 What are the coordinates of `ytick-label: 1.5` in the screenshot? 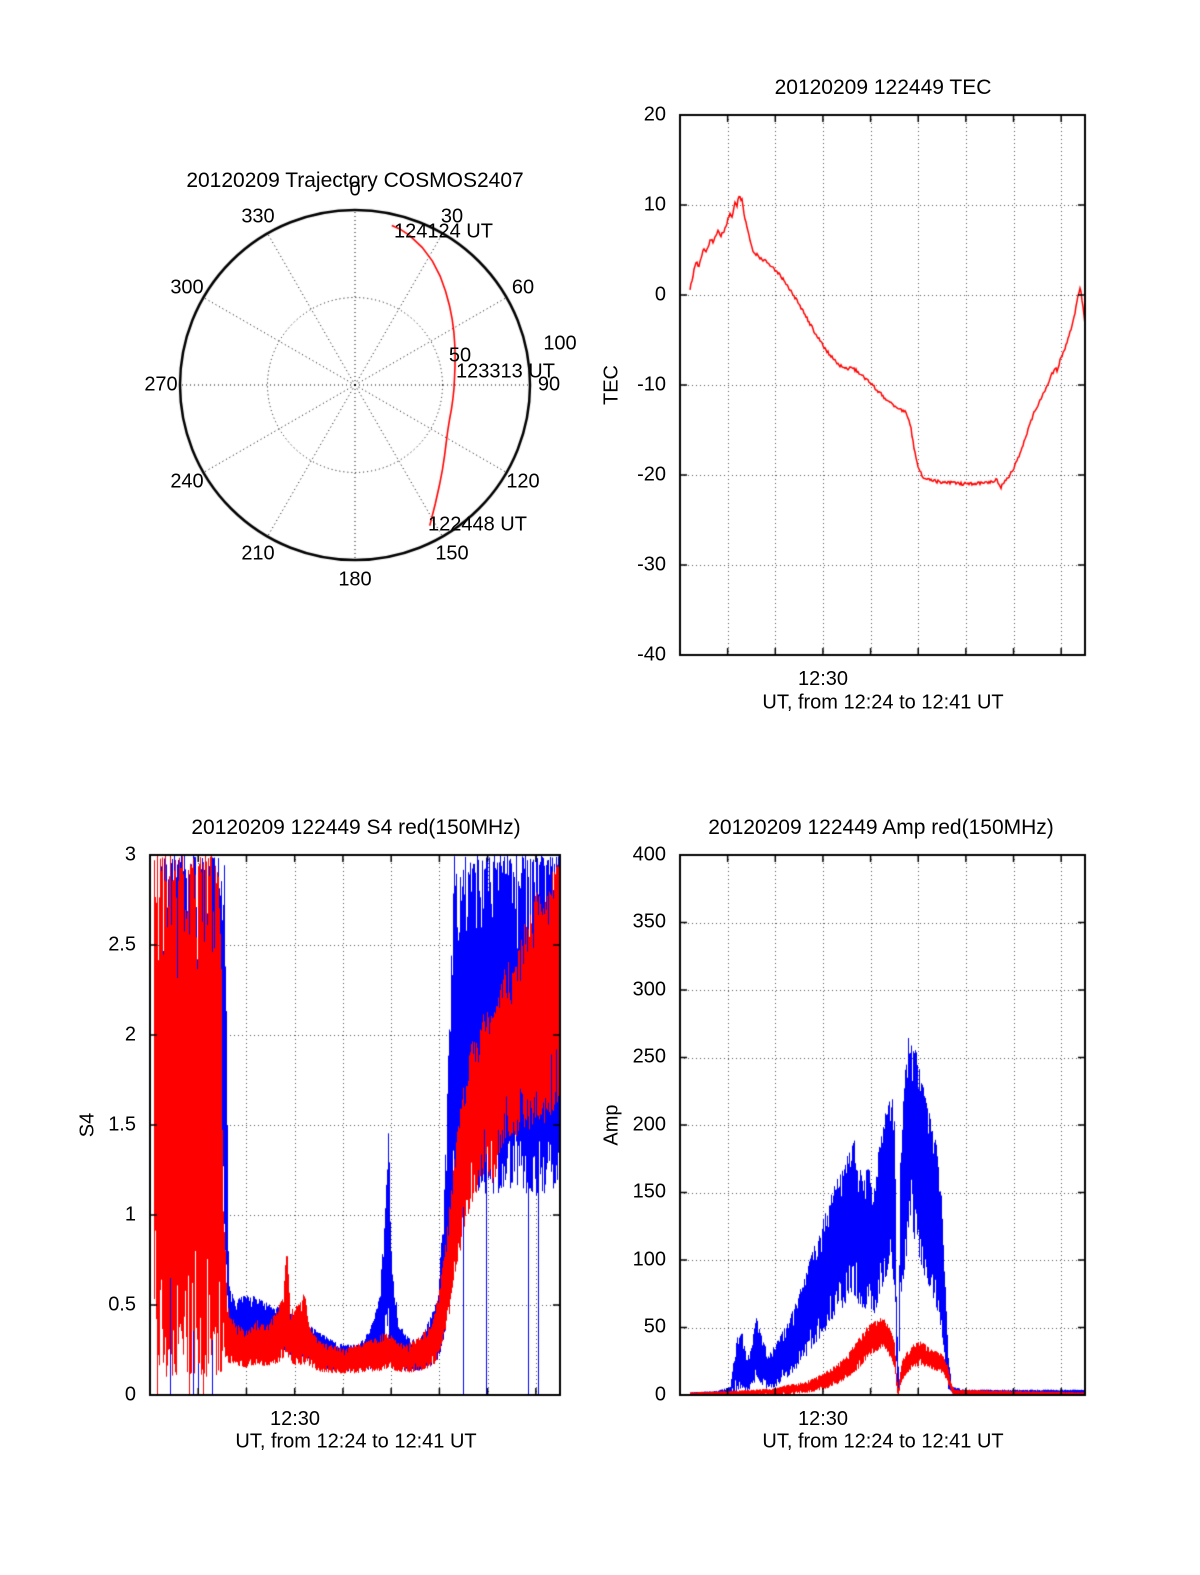 It's located at (122, 1124).